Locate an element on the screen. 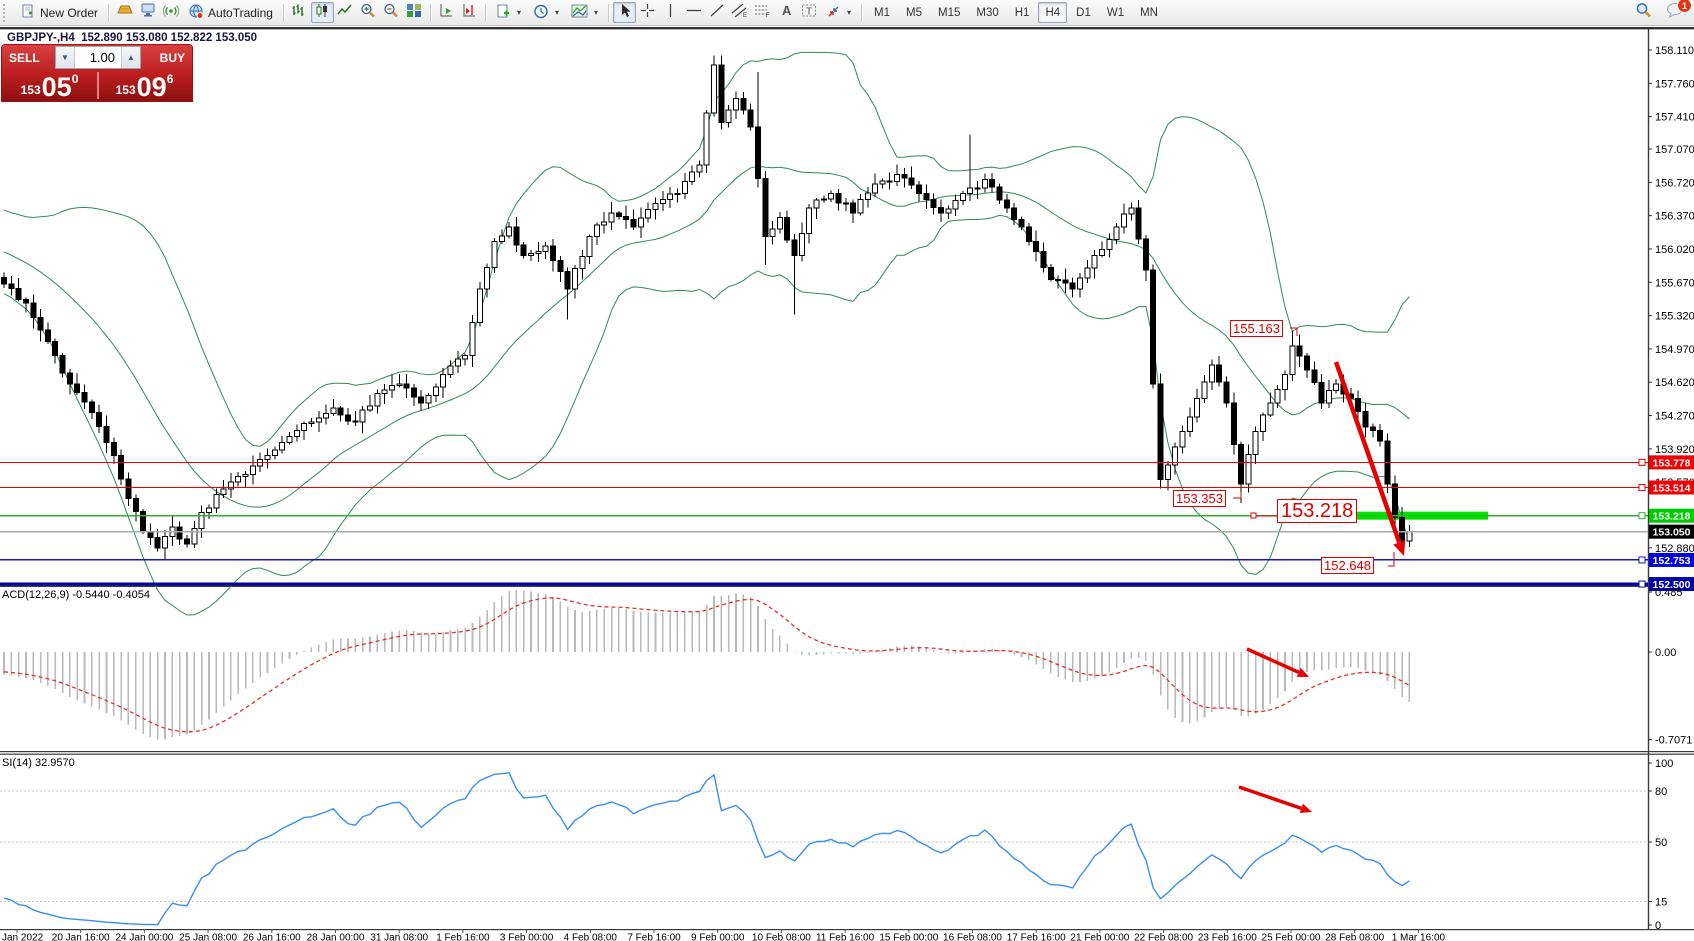 The image size is (1694, 941). time-axis-label: 10 Feb 08:00 is located at coordinates (781, 937).